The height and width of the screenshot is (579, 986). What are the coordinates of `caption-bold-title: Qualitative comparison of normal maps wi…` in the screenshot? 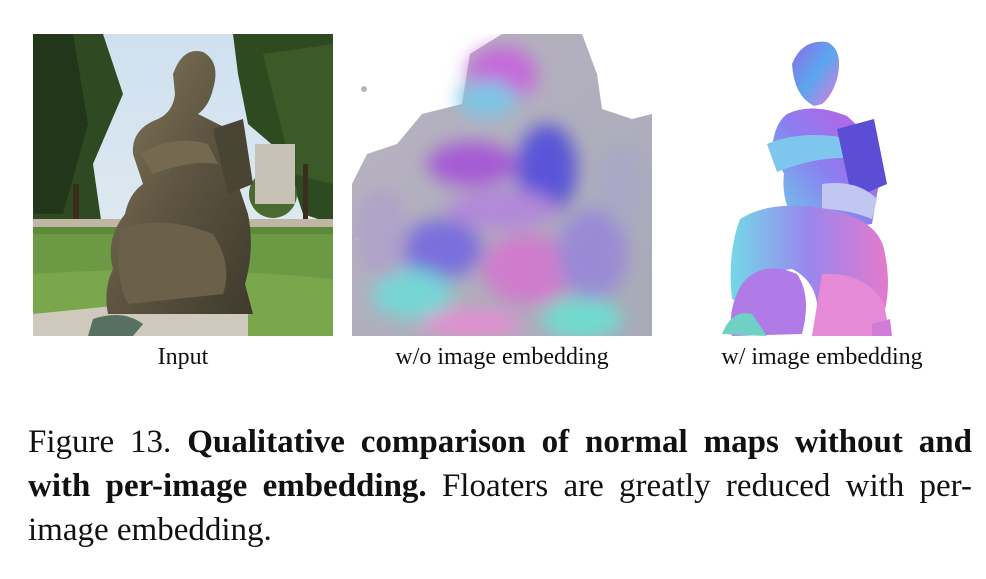 It's located at (500, 464).